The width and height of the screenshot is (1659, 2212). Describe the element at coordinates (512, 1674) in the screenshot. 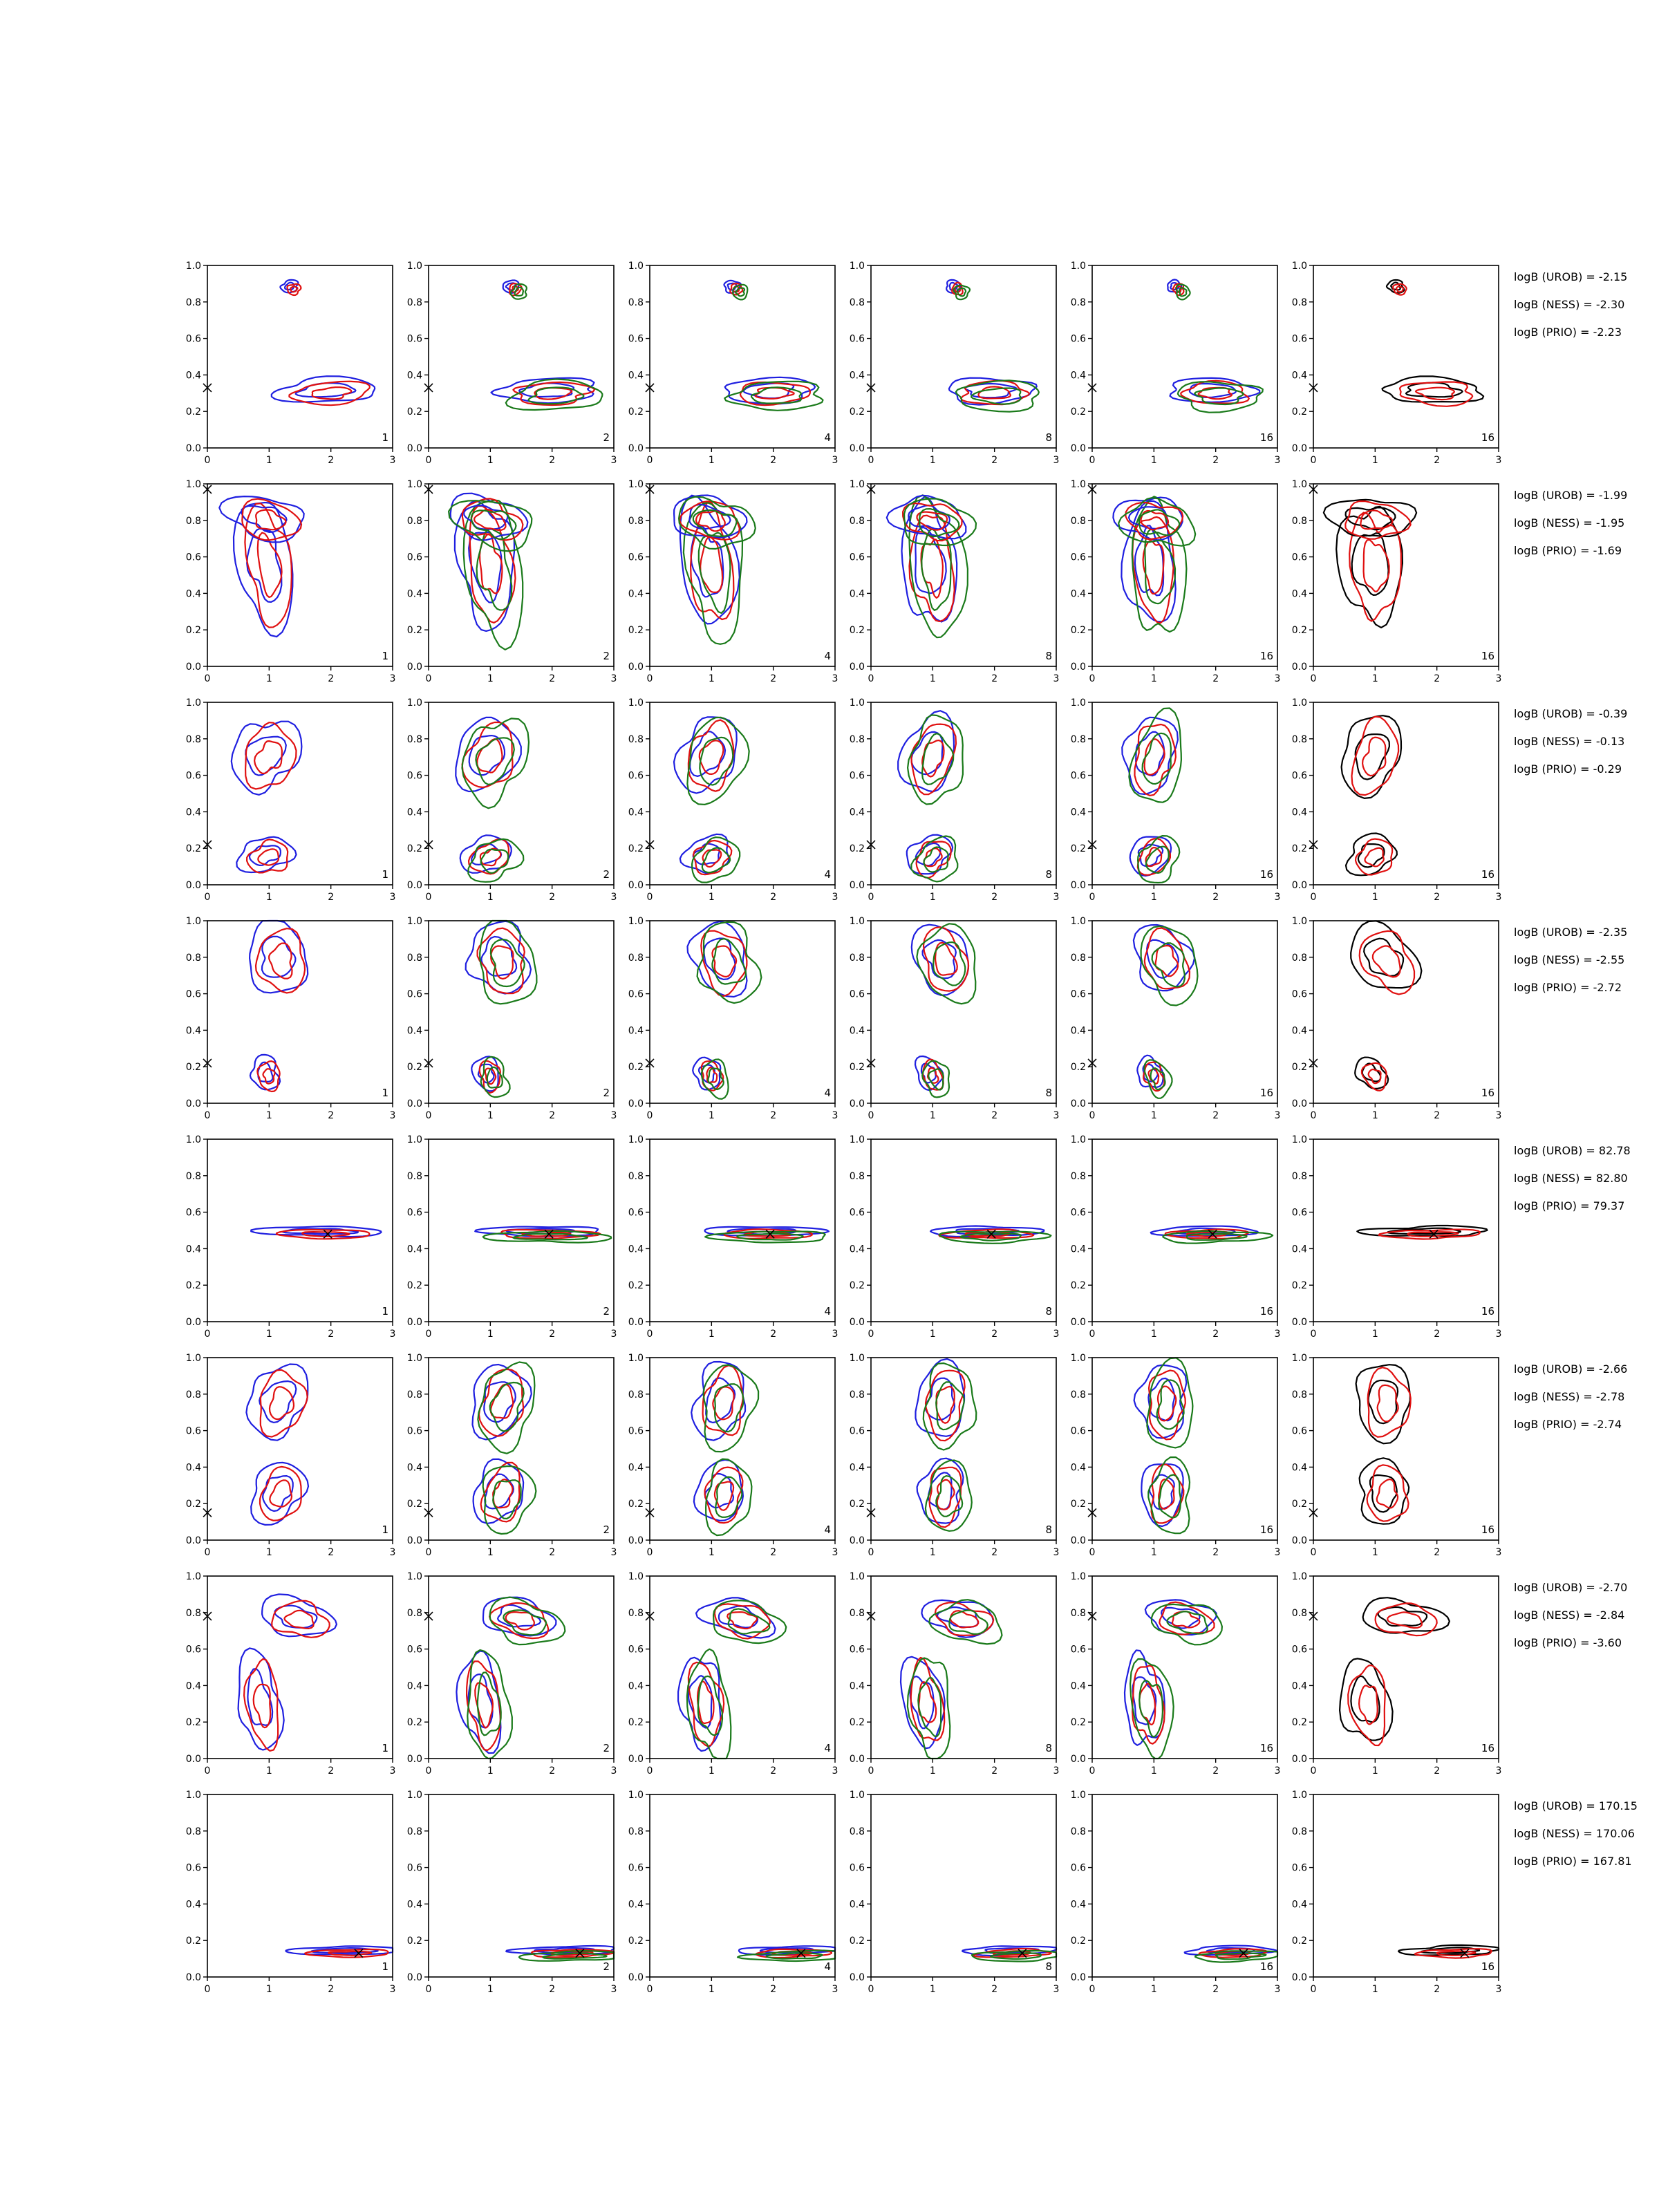

I see `panel-r7-c2: 0 1 2 30.00.20.40.60.81.02` at that location.